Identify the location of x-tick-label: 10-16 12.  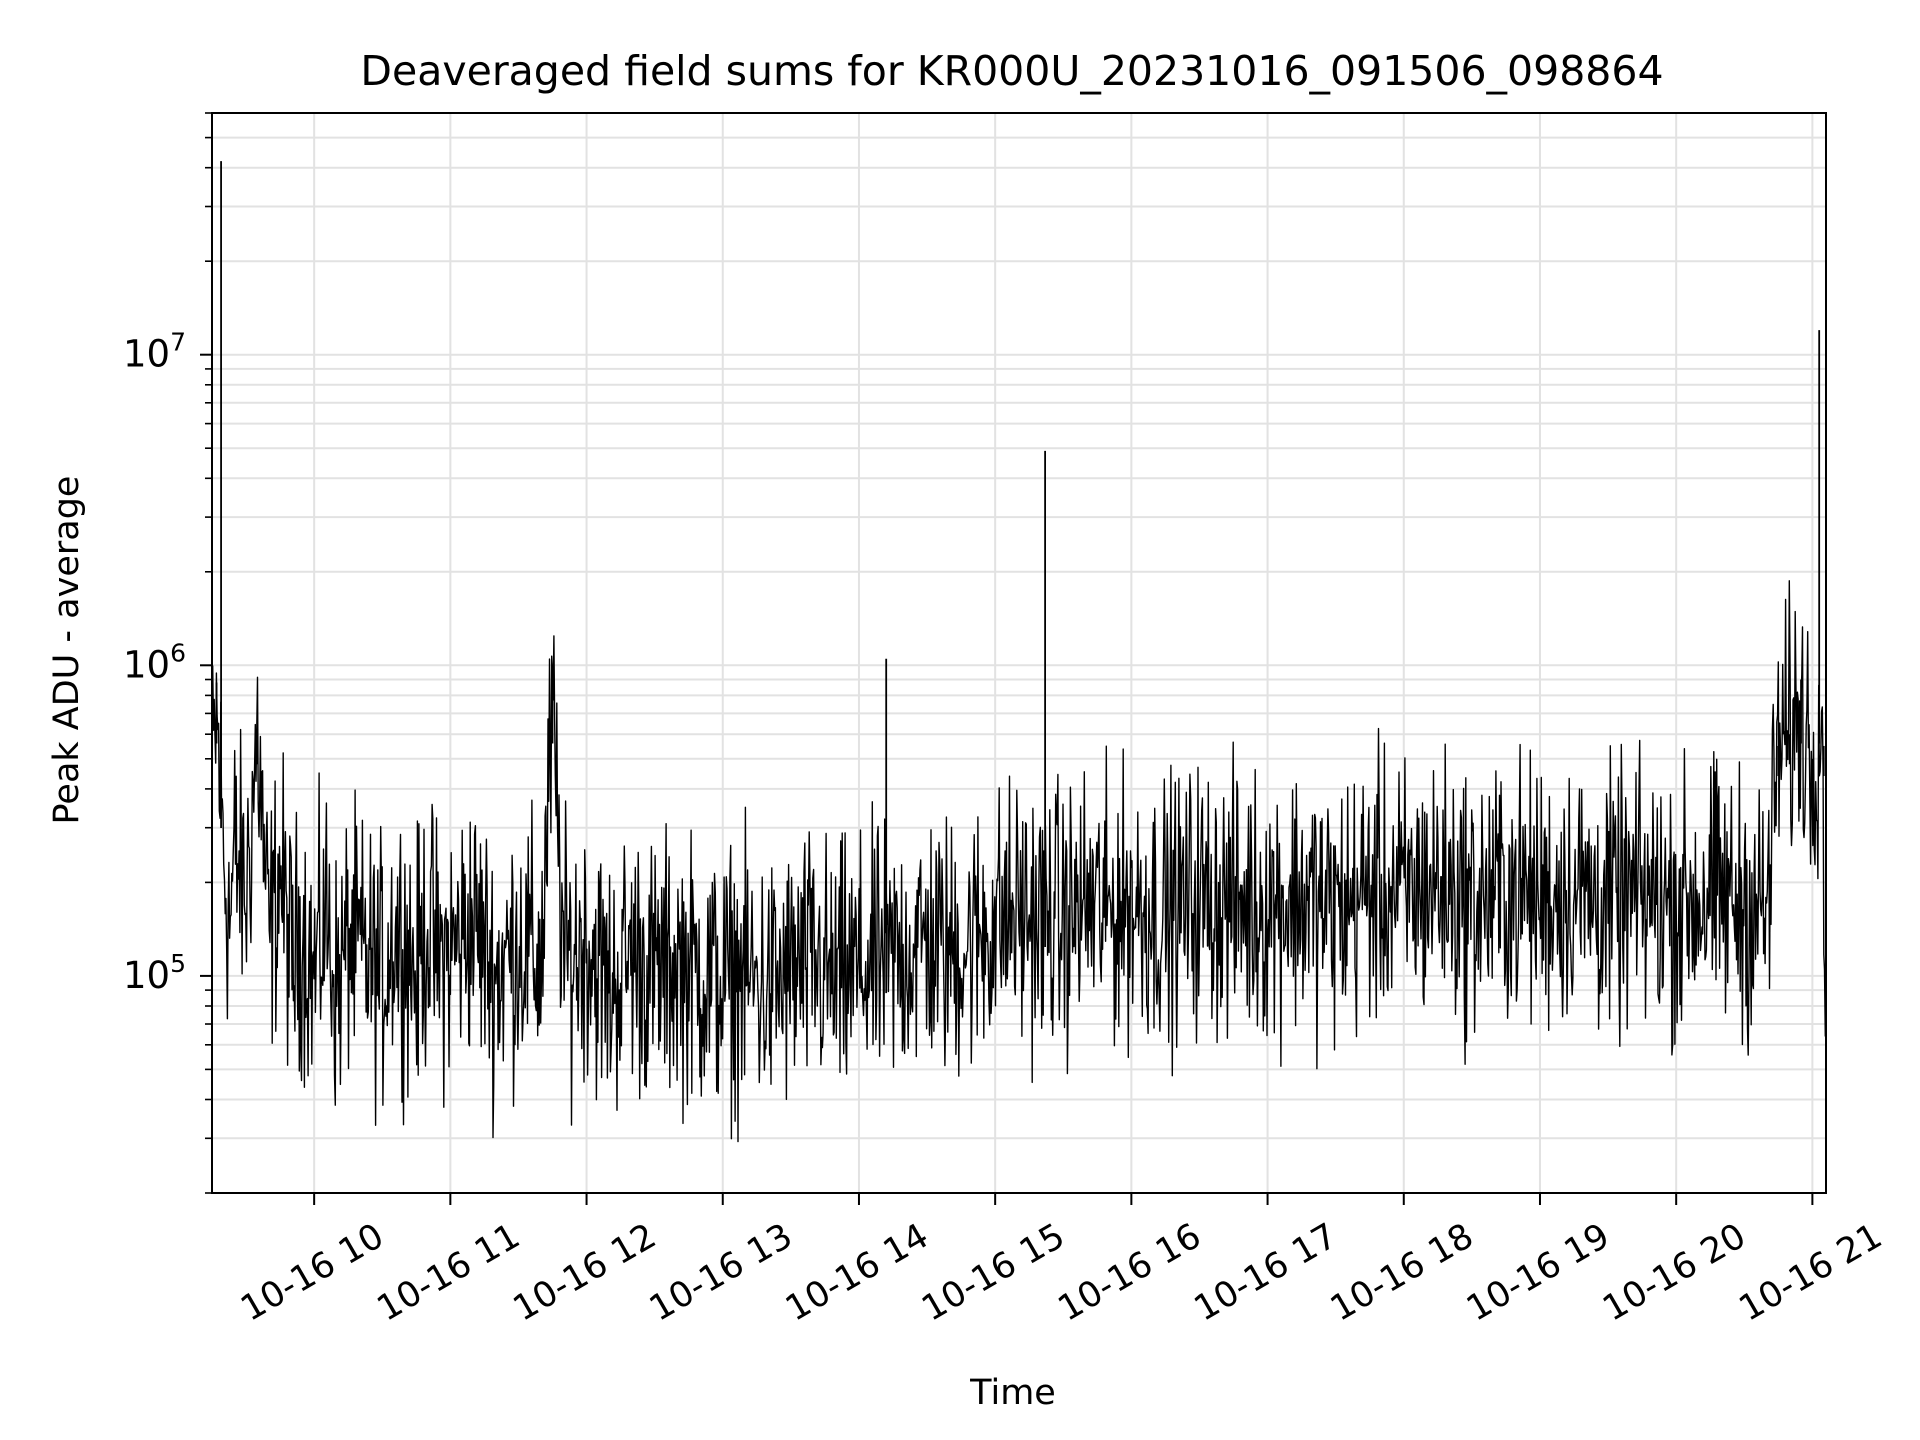
(585, 1272).